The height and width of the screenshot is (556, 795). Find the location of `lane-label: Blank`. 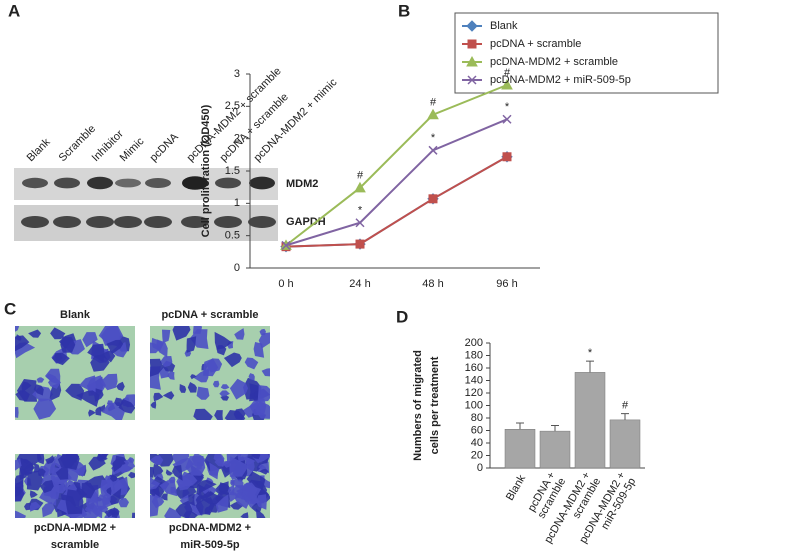

lane-label: Blank is located at coordinates (39, 150).